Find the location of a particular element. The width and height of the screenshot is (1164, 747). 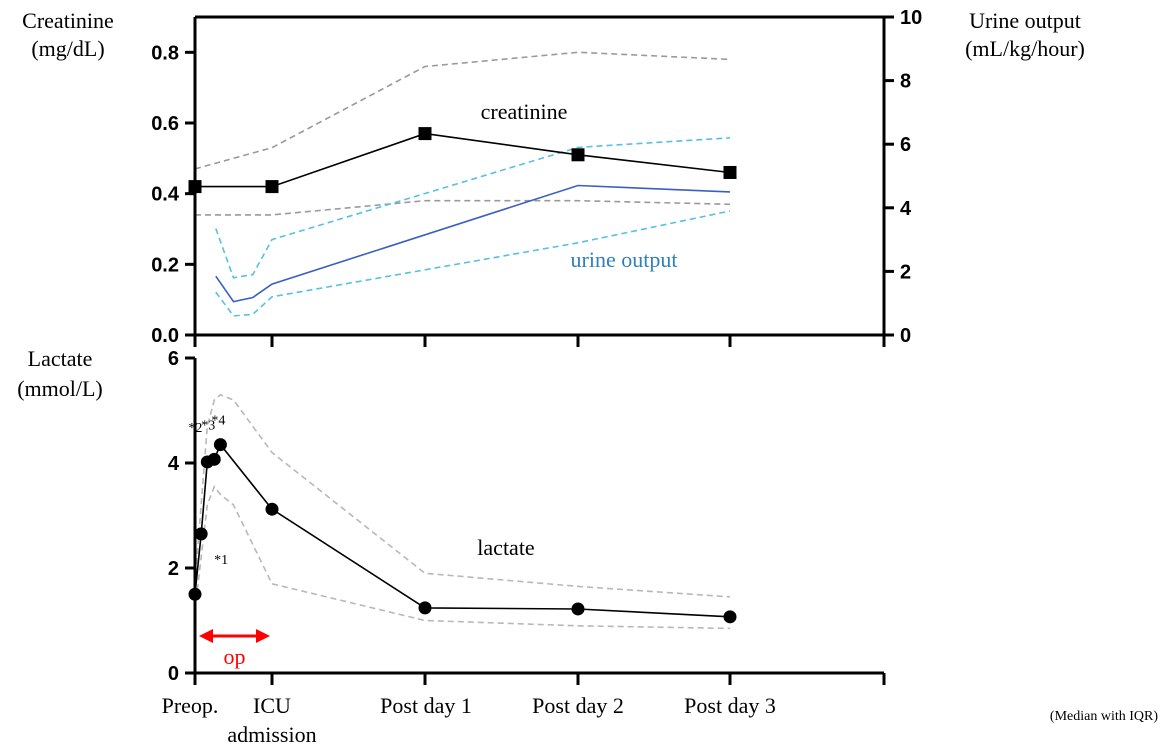

urine-y-tick-label: 6 is located at coordinates (905, 145).